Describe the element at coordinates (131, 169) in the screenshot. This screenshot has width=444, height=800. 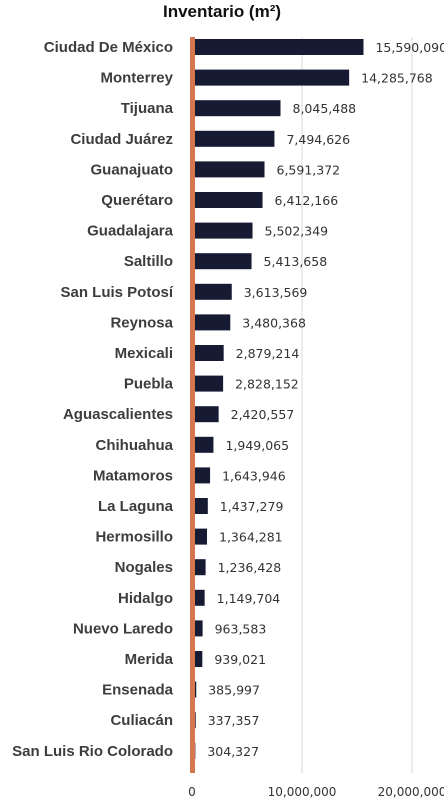
I see `category-label: Guanajuato` at that location.